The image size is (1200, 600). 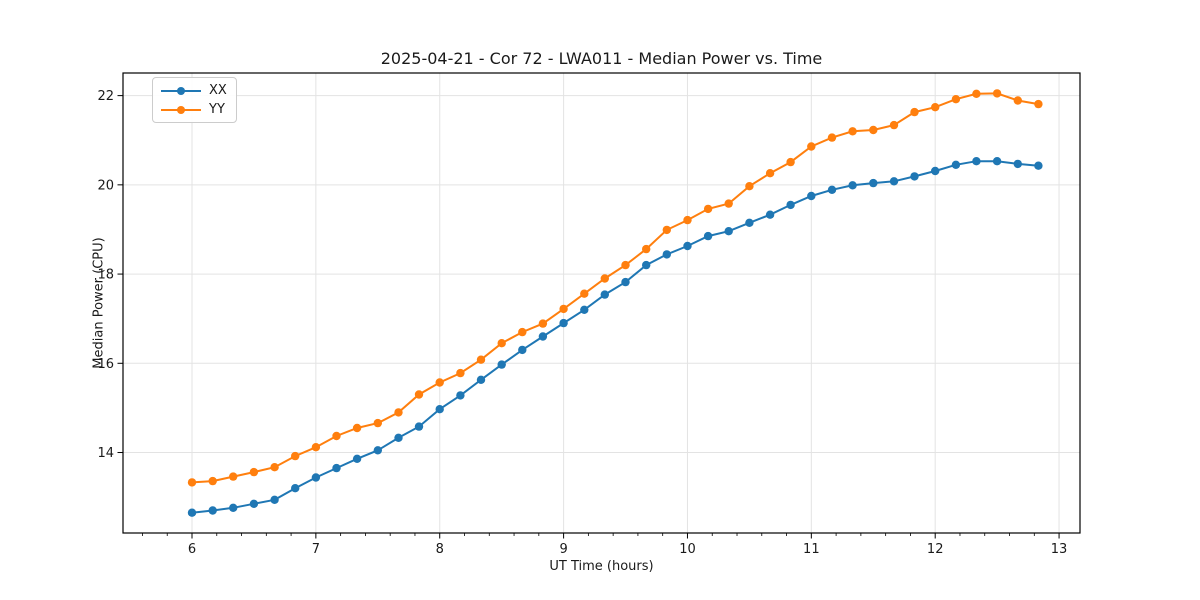 I want to click on y-axis-label-text: Median Power (CPU), so click(x=99, y=303).